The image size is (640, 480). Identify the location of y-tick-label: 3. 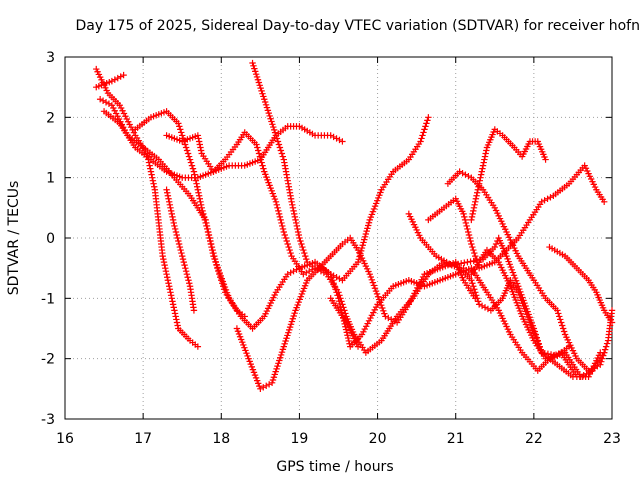
(50, 58).